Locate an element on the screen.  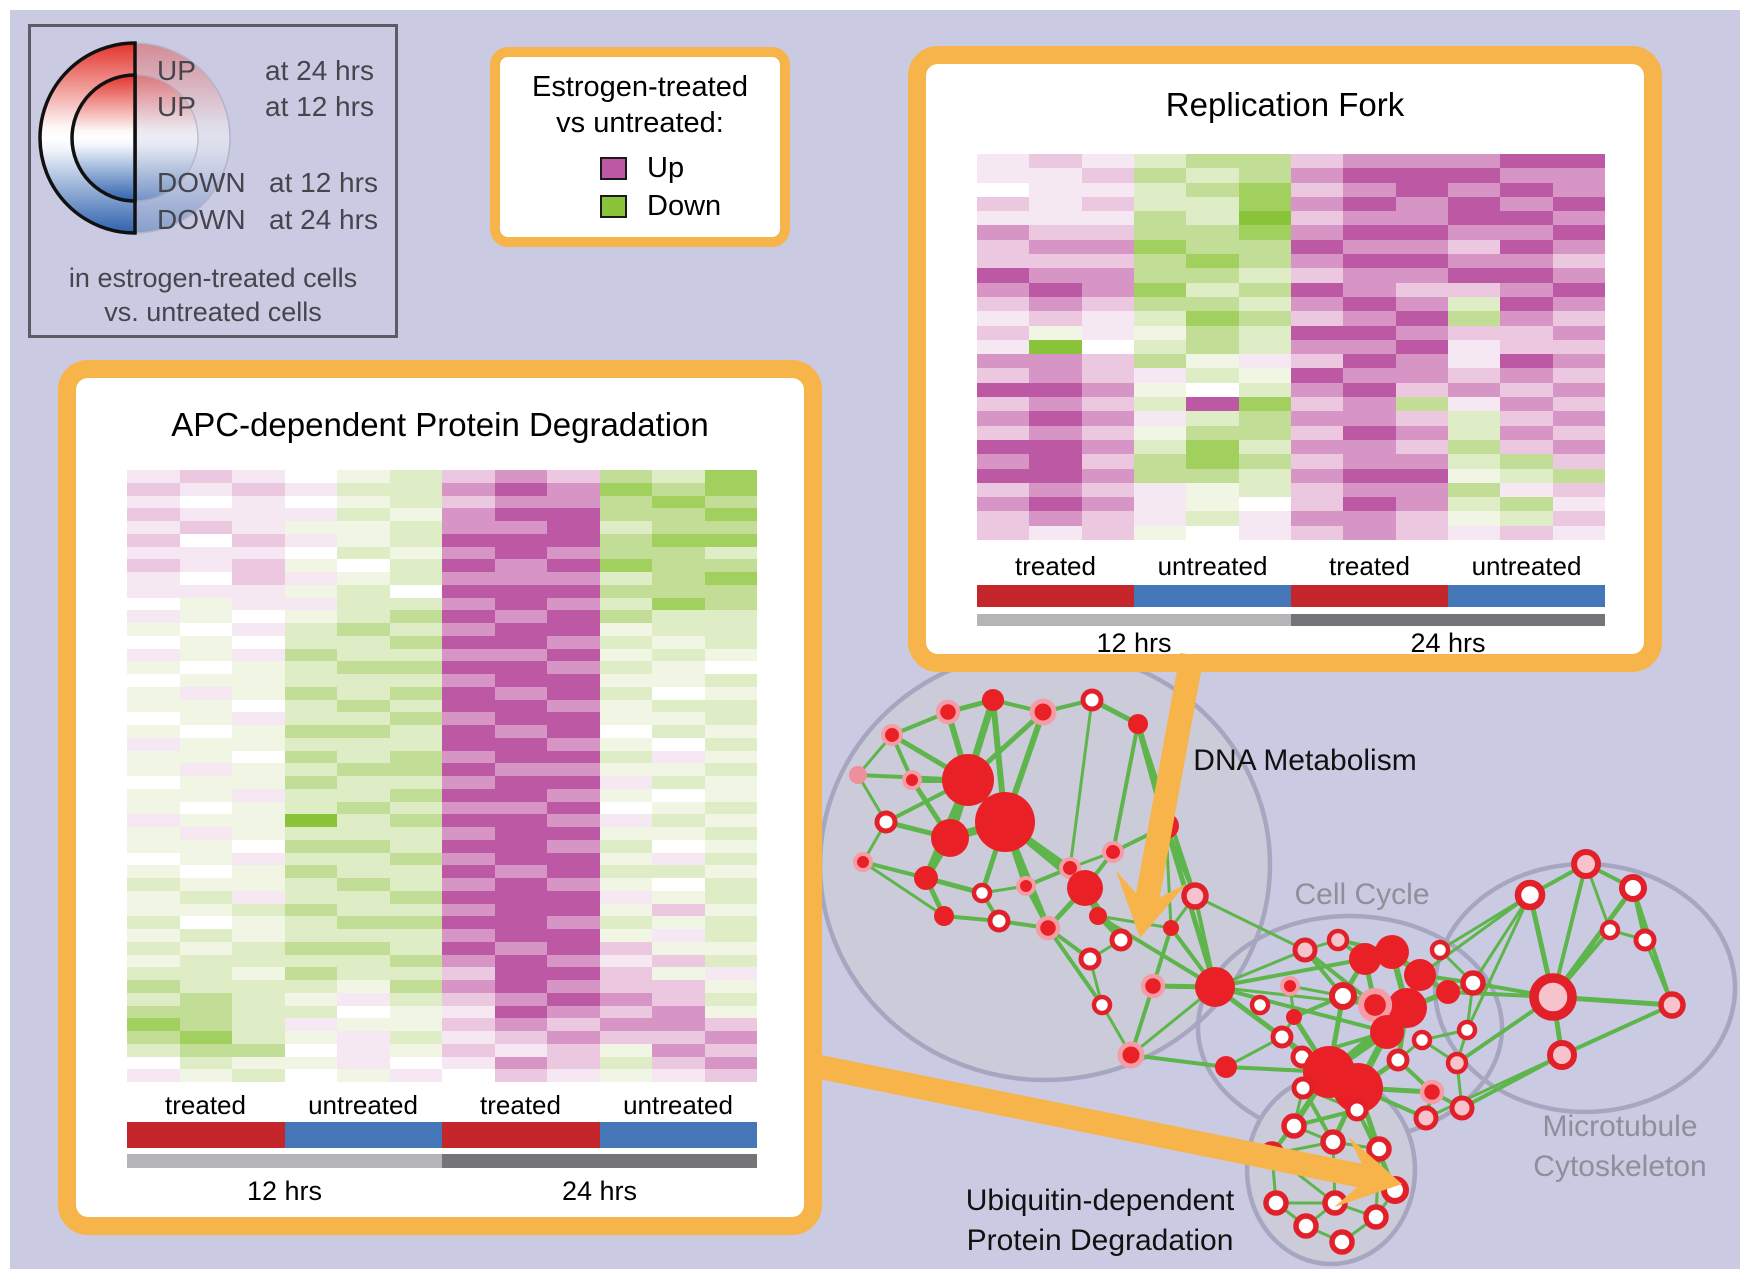
cluster-label-cytoskeleton: Cytoskeleton is located at coordinates (1620, 1166).